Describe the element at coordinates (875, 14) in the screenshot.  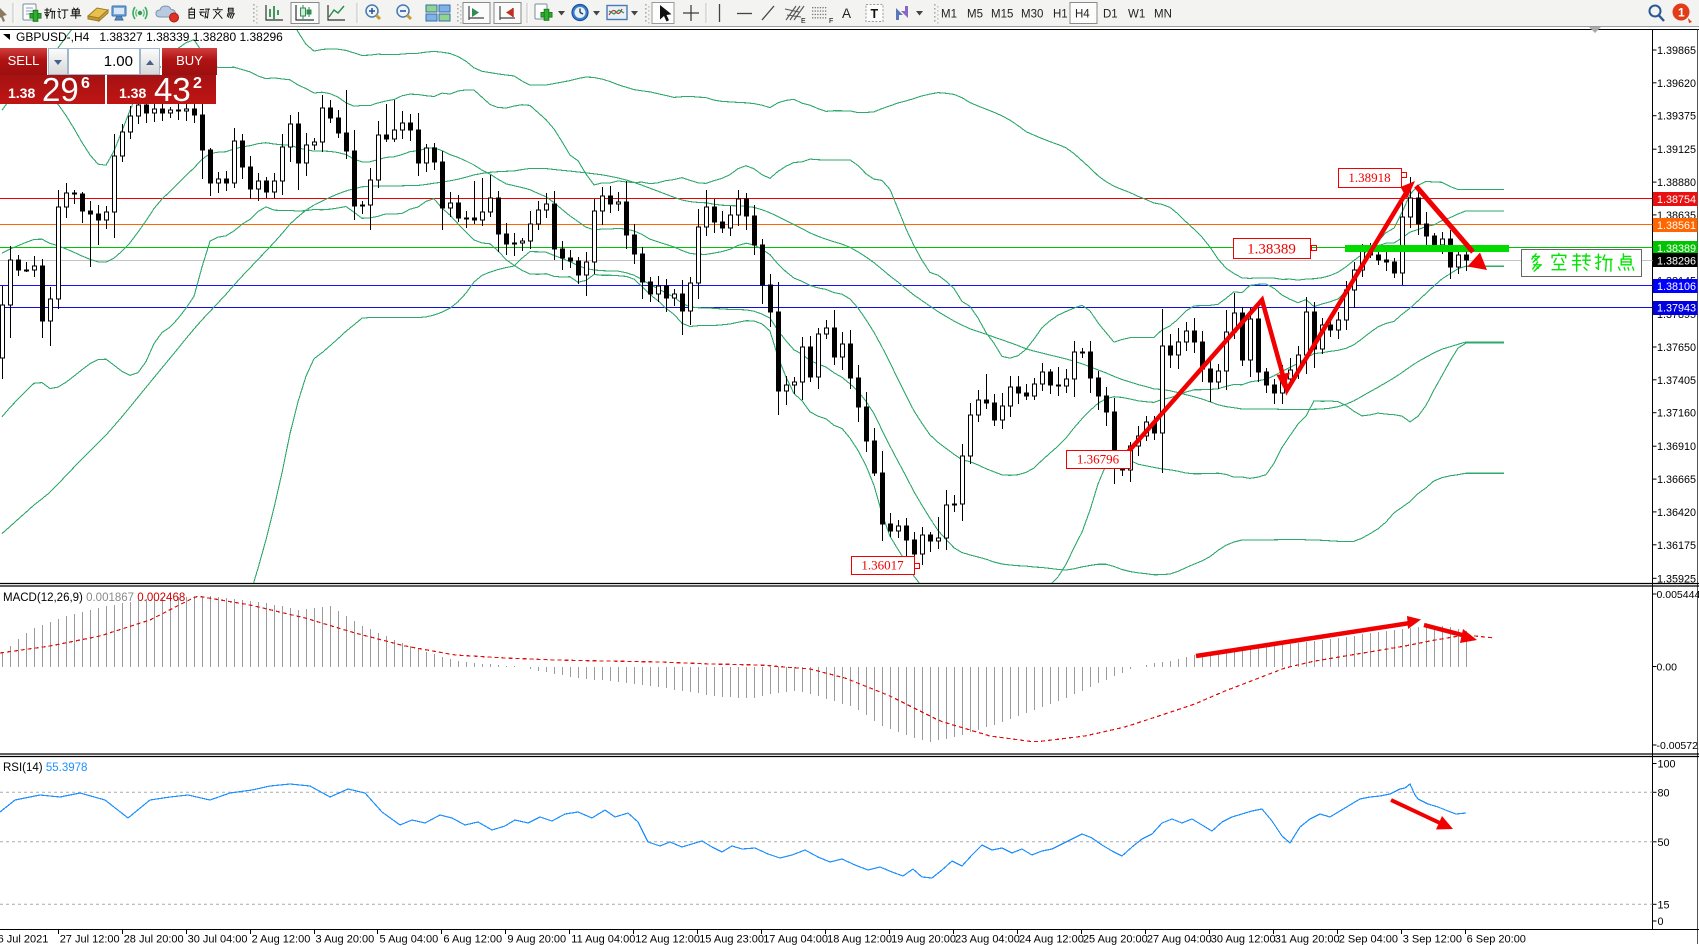
I see `svg-text: T` at that location.